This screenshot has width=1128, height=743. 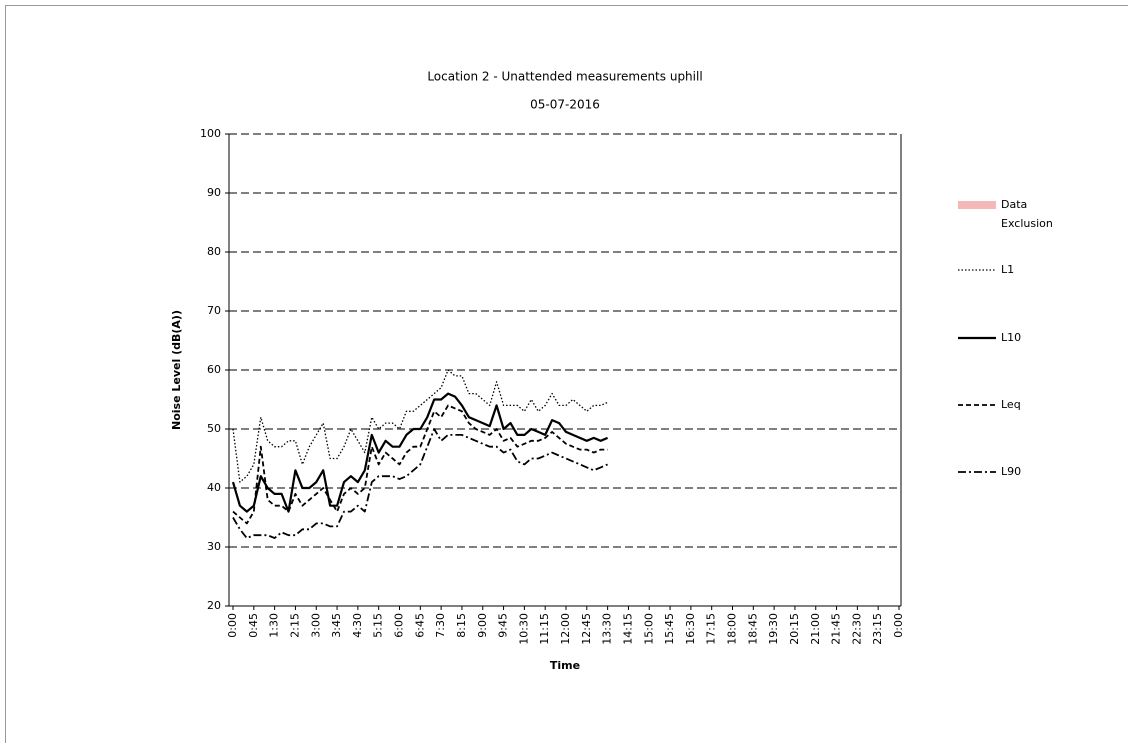 I want to click on x-tick-label: 8:15, so click(x=461, y=625).